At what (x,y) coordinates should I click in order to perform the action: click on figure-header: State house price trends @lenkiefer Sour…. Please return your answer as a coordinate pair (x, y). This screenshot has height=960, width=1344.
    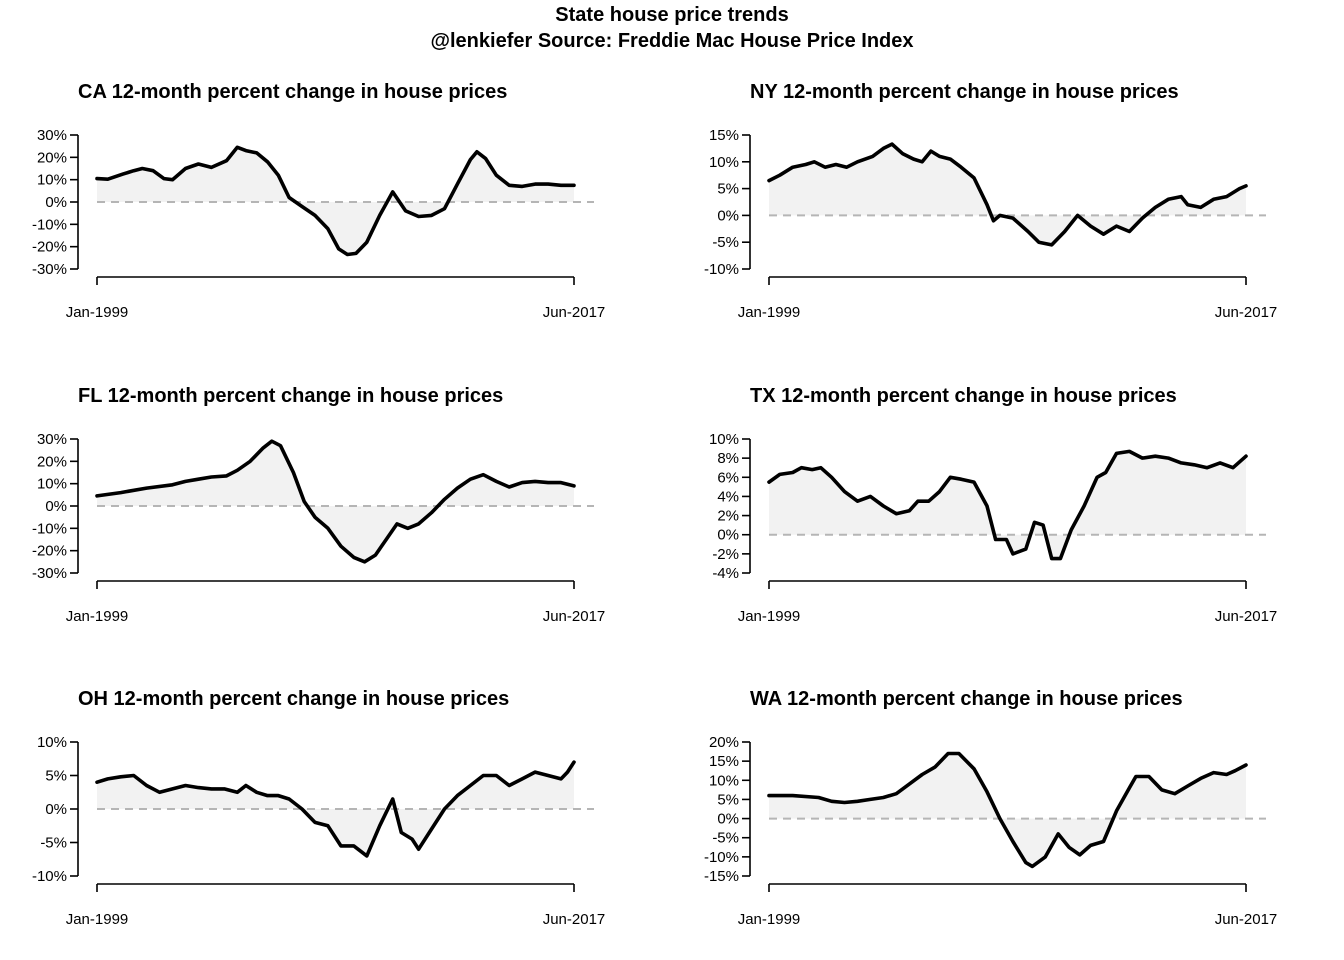
    Looking at the image, I should click on (672, 27).